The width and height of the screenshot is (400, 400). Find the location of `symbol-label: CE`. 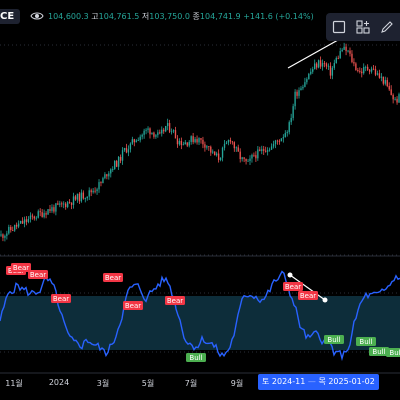

symbol-label: CE is located at coordinates (10, 16).